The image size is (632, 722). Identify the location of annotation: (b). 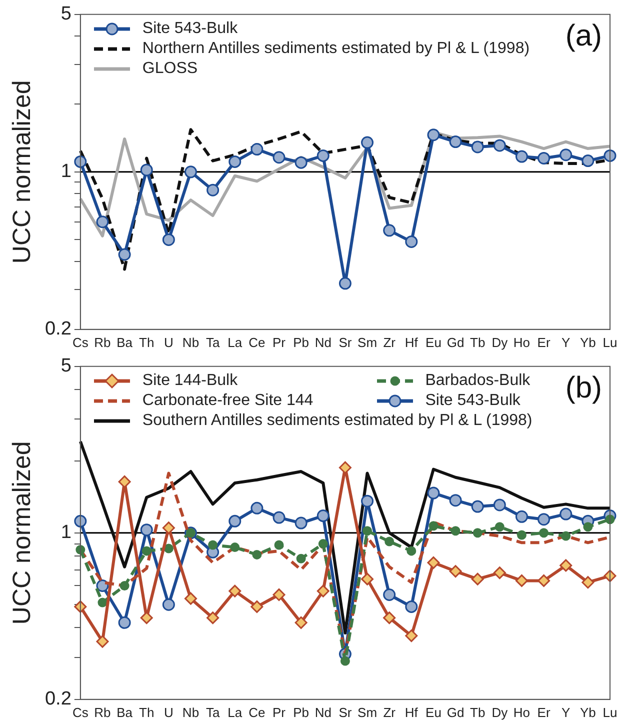
(583, 388).